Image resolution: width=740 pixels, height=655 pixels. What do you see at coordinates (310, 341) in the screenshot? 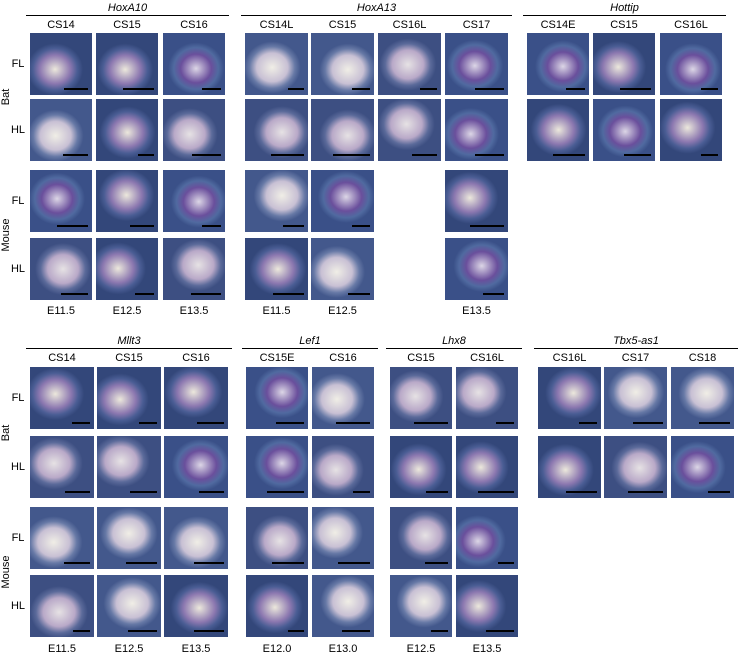
I see `gene-name: Lef1` at bounding box center [310, 341].